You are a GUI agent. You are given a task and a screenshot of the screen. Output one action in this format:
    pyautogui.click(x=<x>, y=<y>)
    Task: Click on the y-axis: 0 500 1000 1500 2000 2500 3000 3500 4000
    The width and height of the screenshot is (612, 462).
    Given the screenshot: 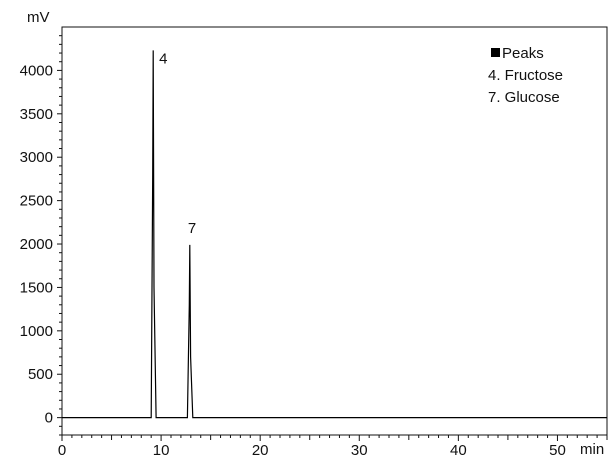 What is the action you would take?
    pyautogui.click(x=41, y=235)
    